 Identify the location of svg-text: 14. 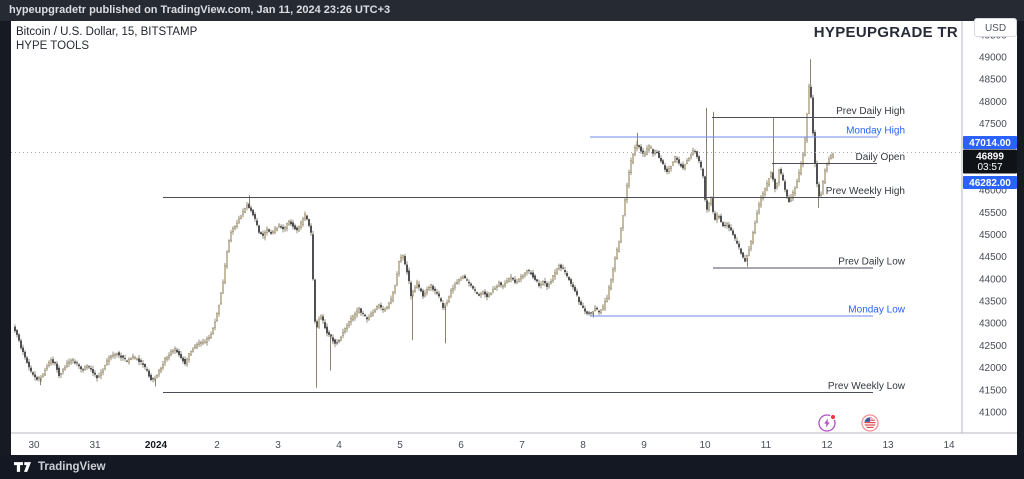
(949, 445).